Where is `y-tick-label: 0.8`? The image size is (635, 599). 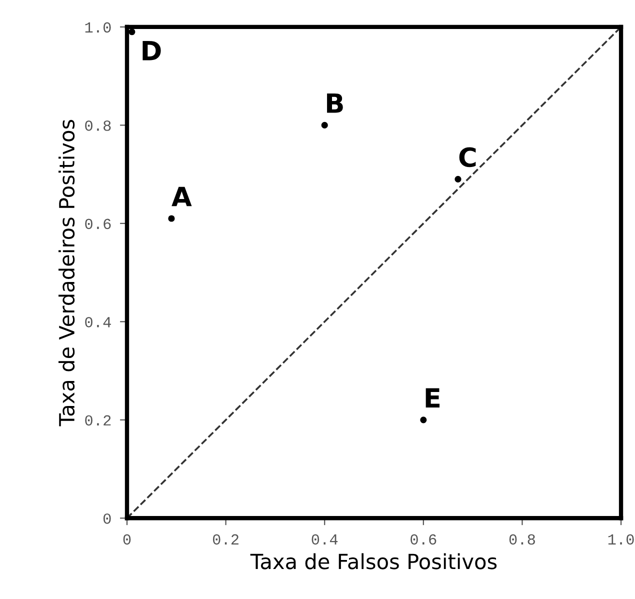
y-tick-label: 0.8 is located at coordinates (98, 125).